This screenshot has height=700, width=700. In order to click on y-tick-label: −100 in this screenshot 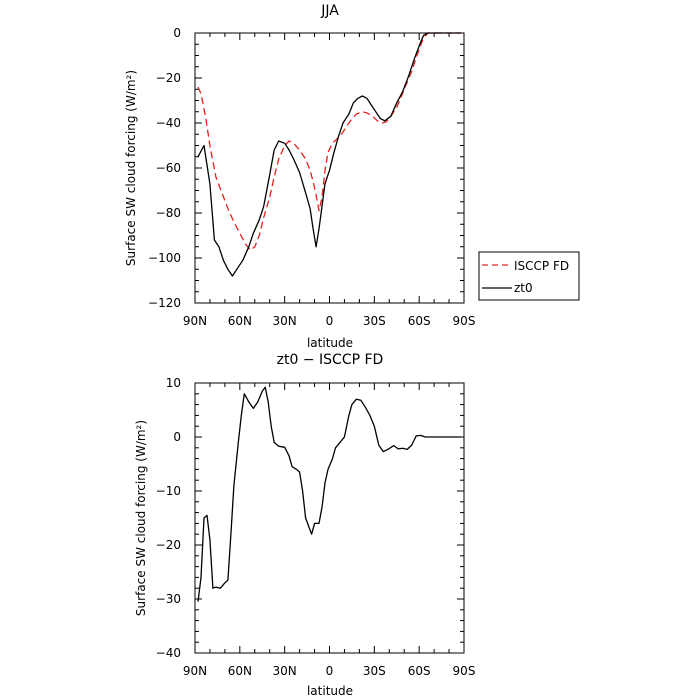, I will do `click(164, 258)`.